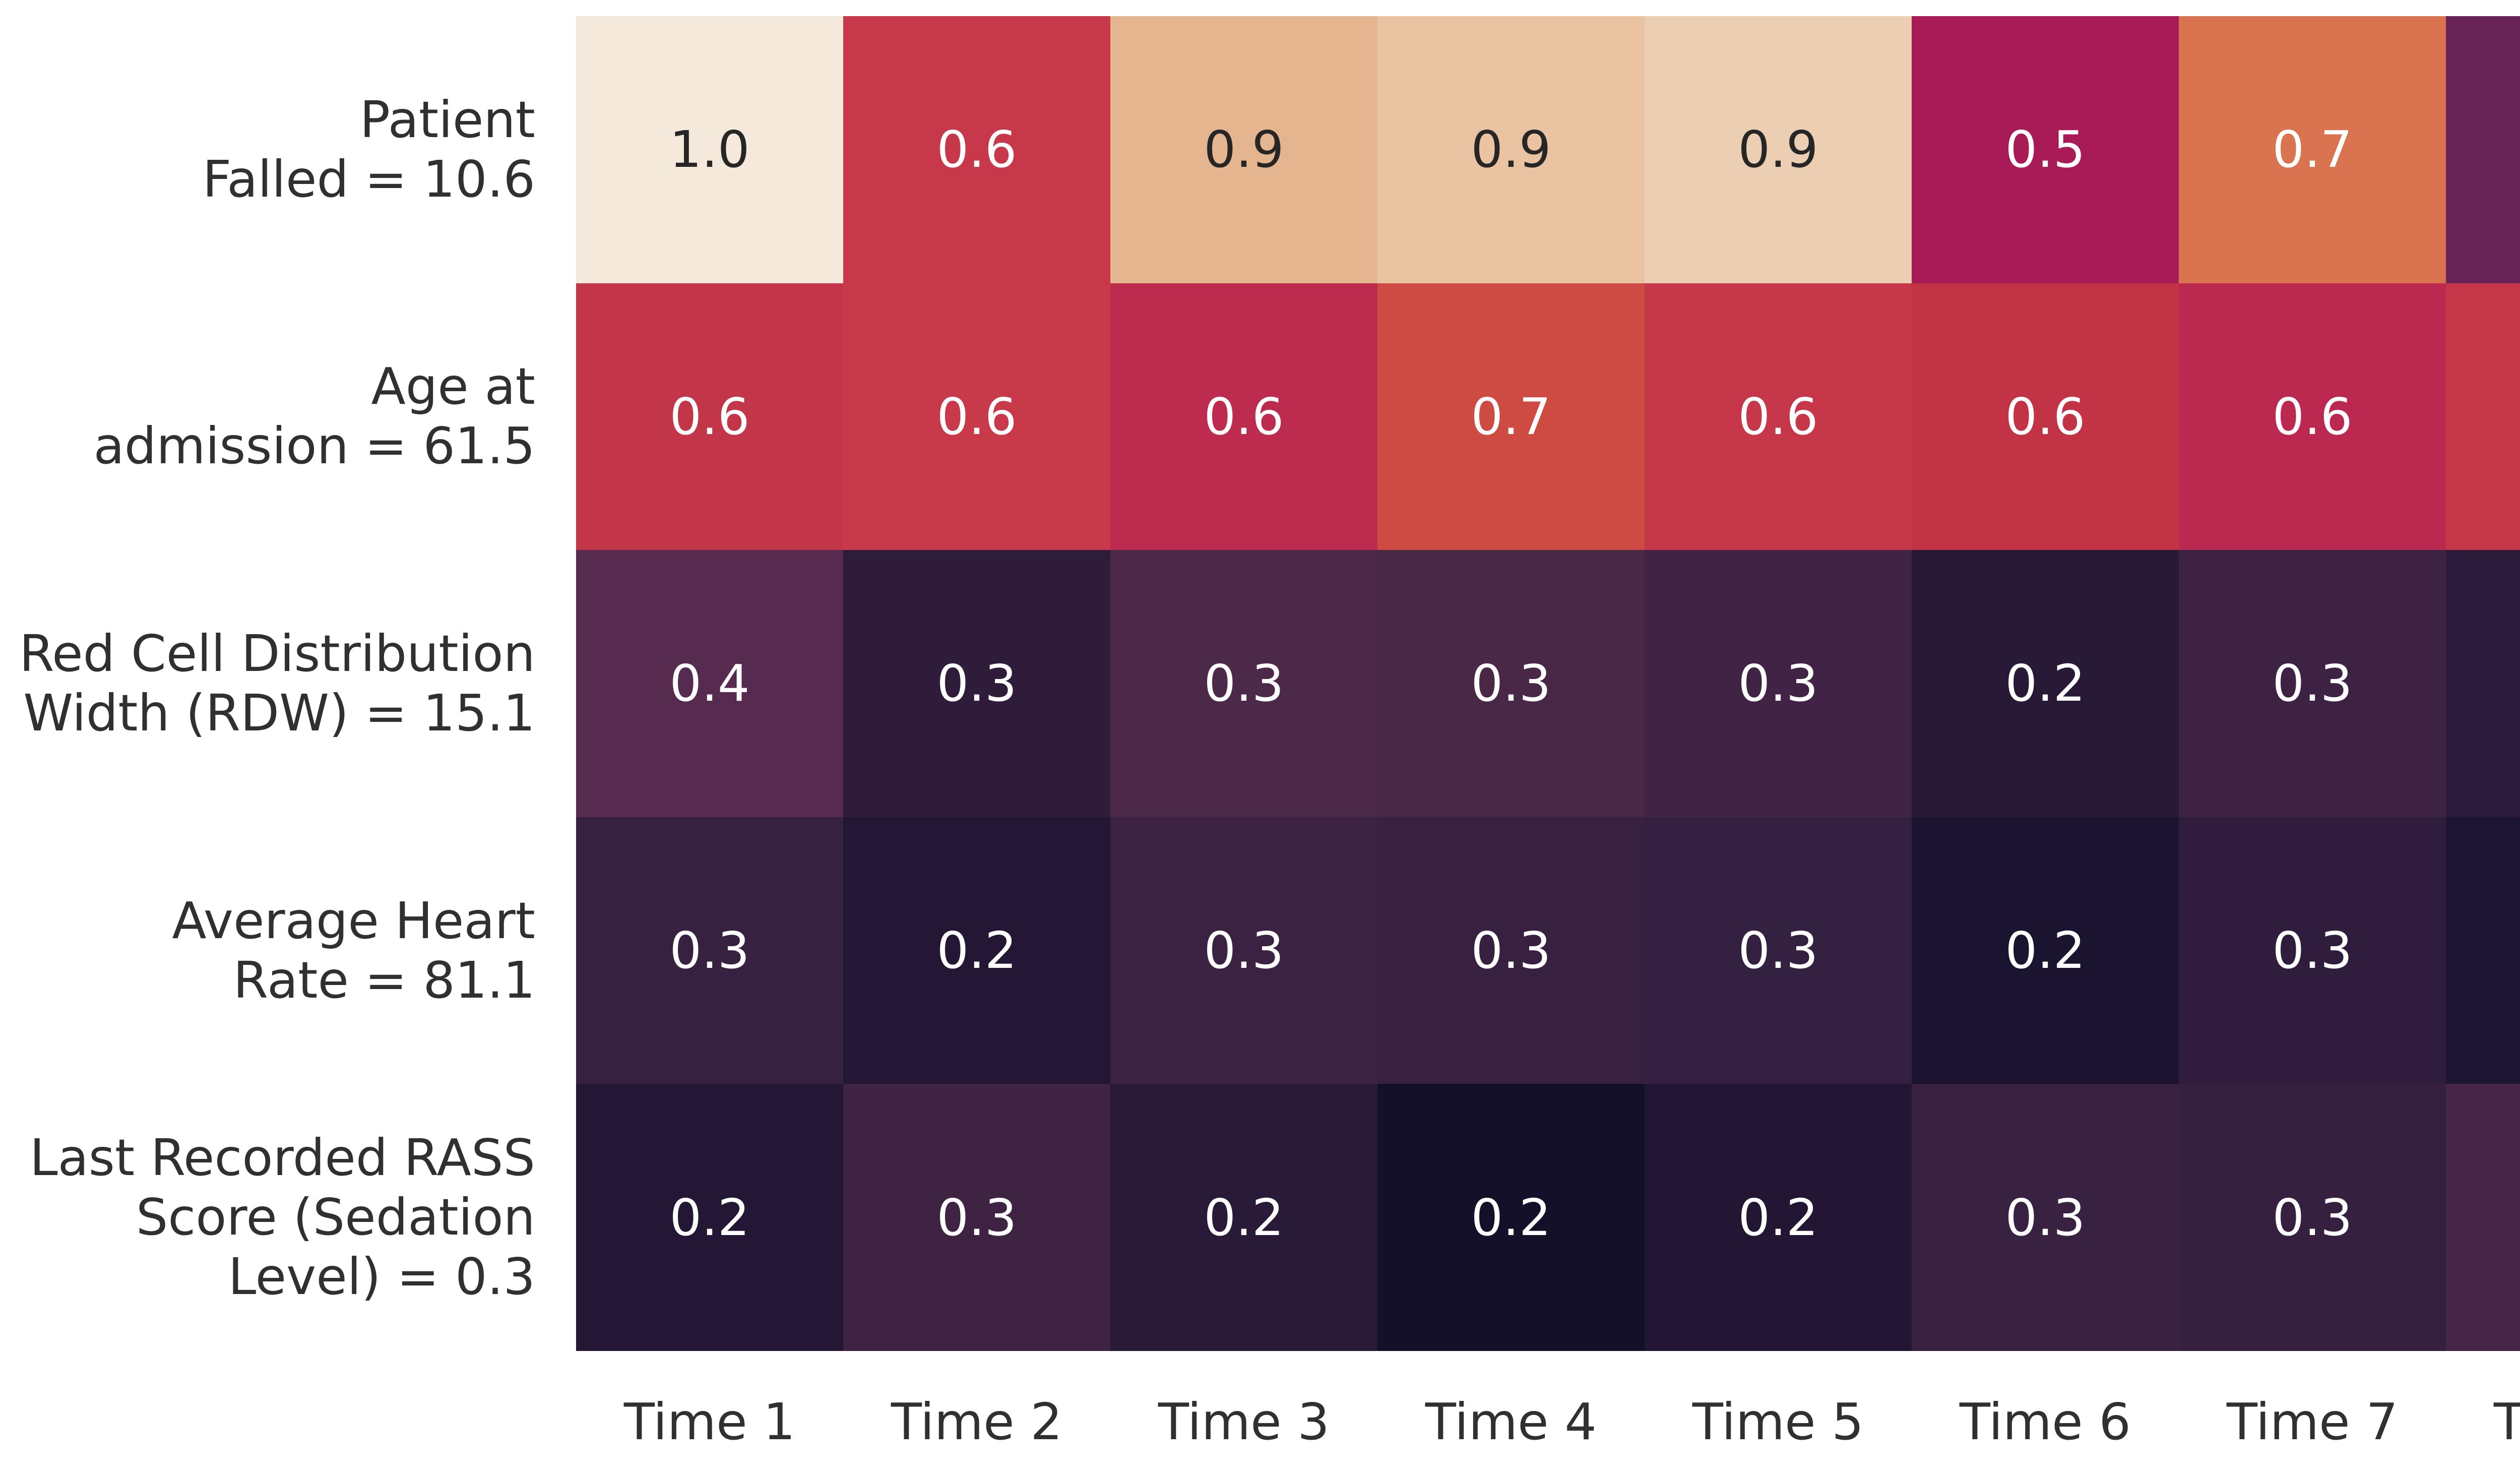 The height and width of the screenshot is (1475, 2520). I want to click on column-label: Time 2, so click(977, 1421).